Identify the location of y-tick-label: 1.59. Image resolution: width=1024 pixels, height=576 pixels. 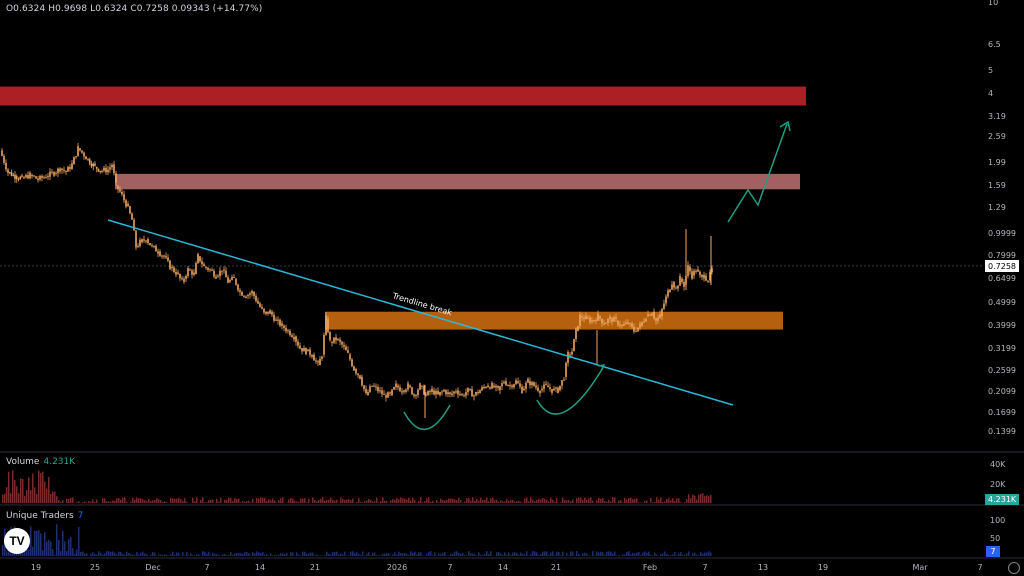
(997, 185).